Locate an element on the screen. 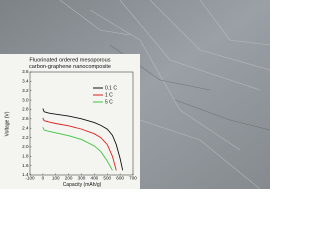 This screenshot has width=320, height=240. x-tick-label: 0 is located at coordinates (43, 178).